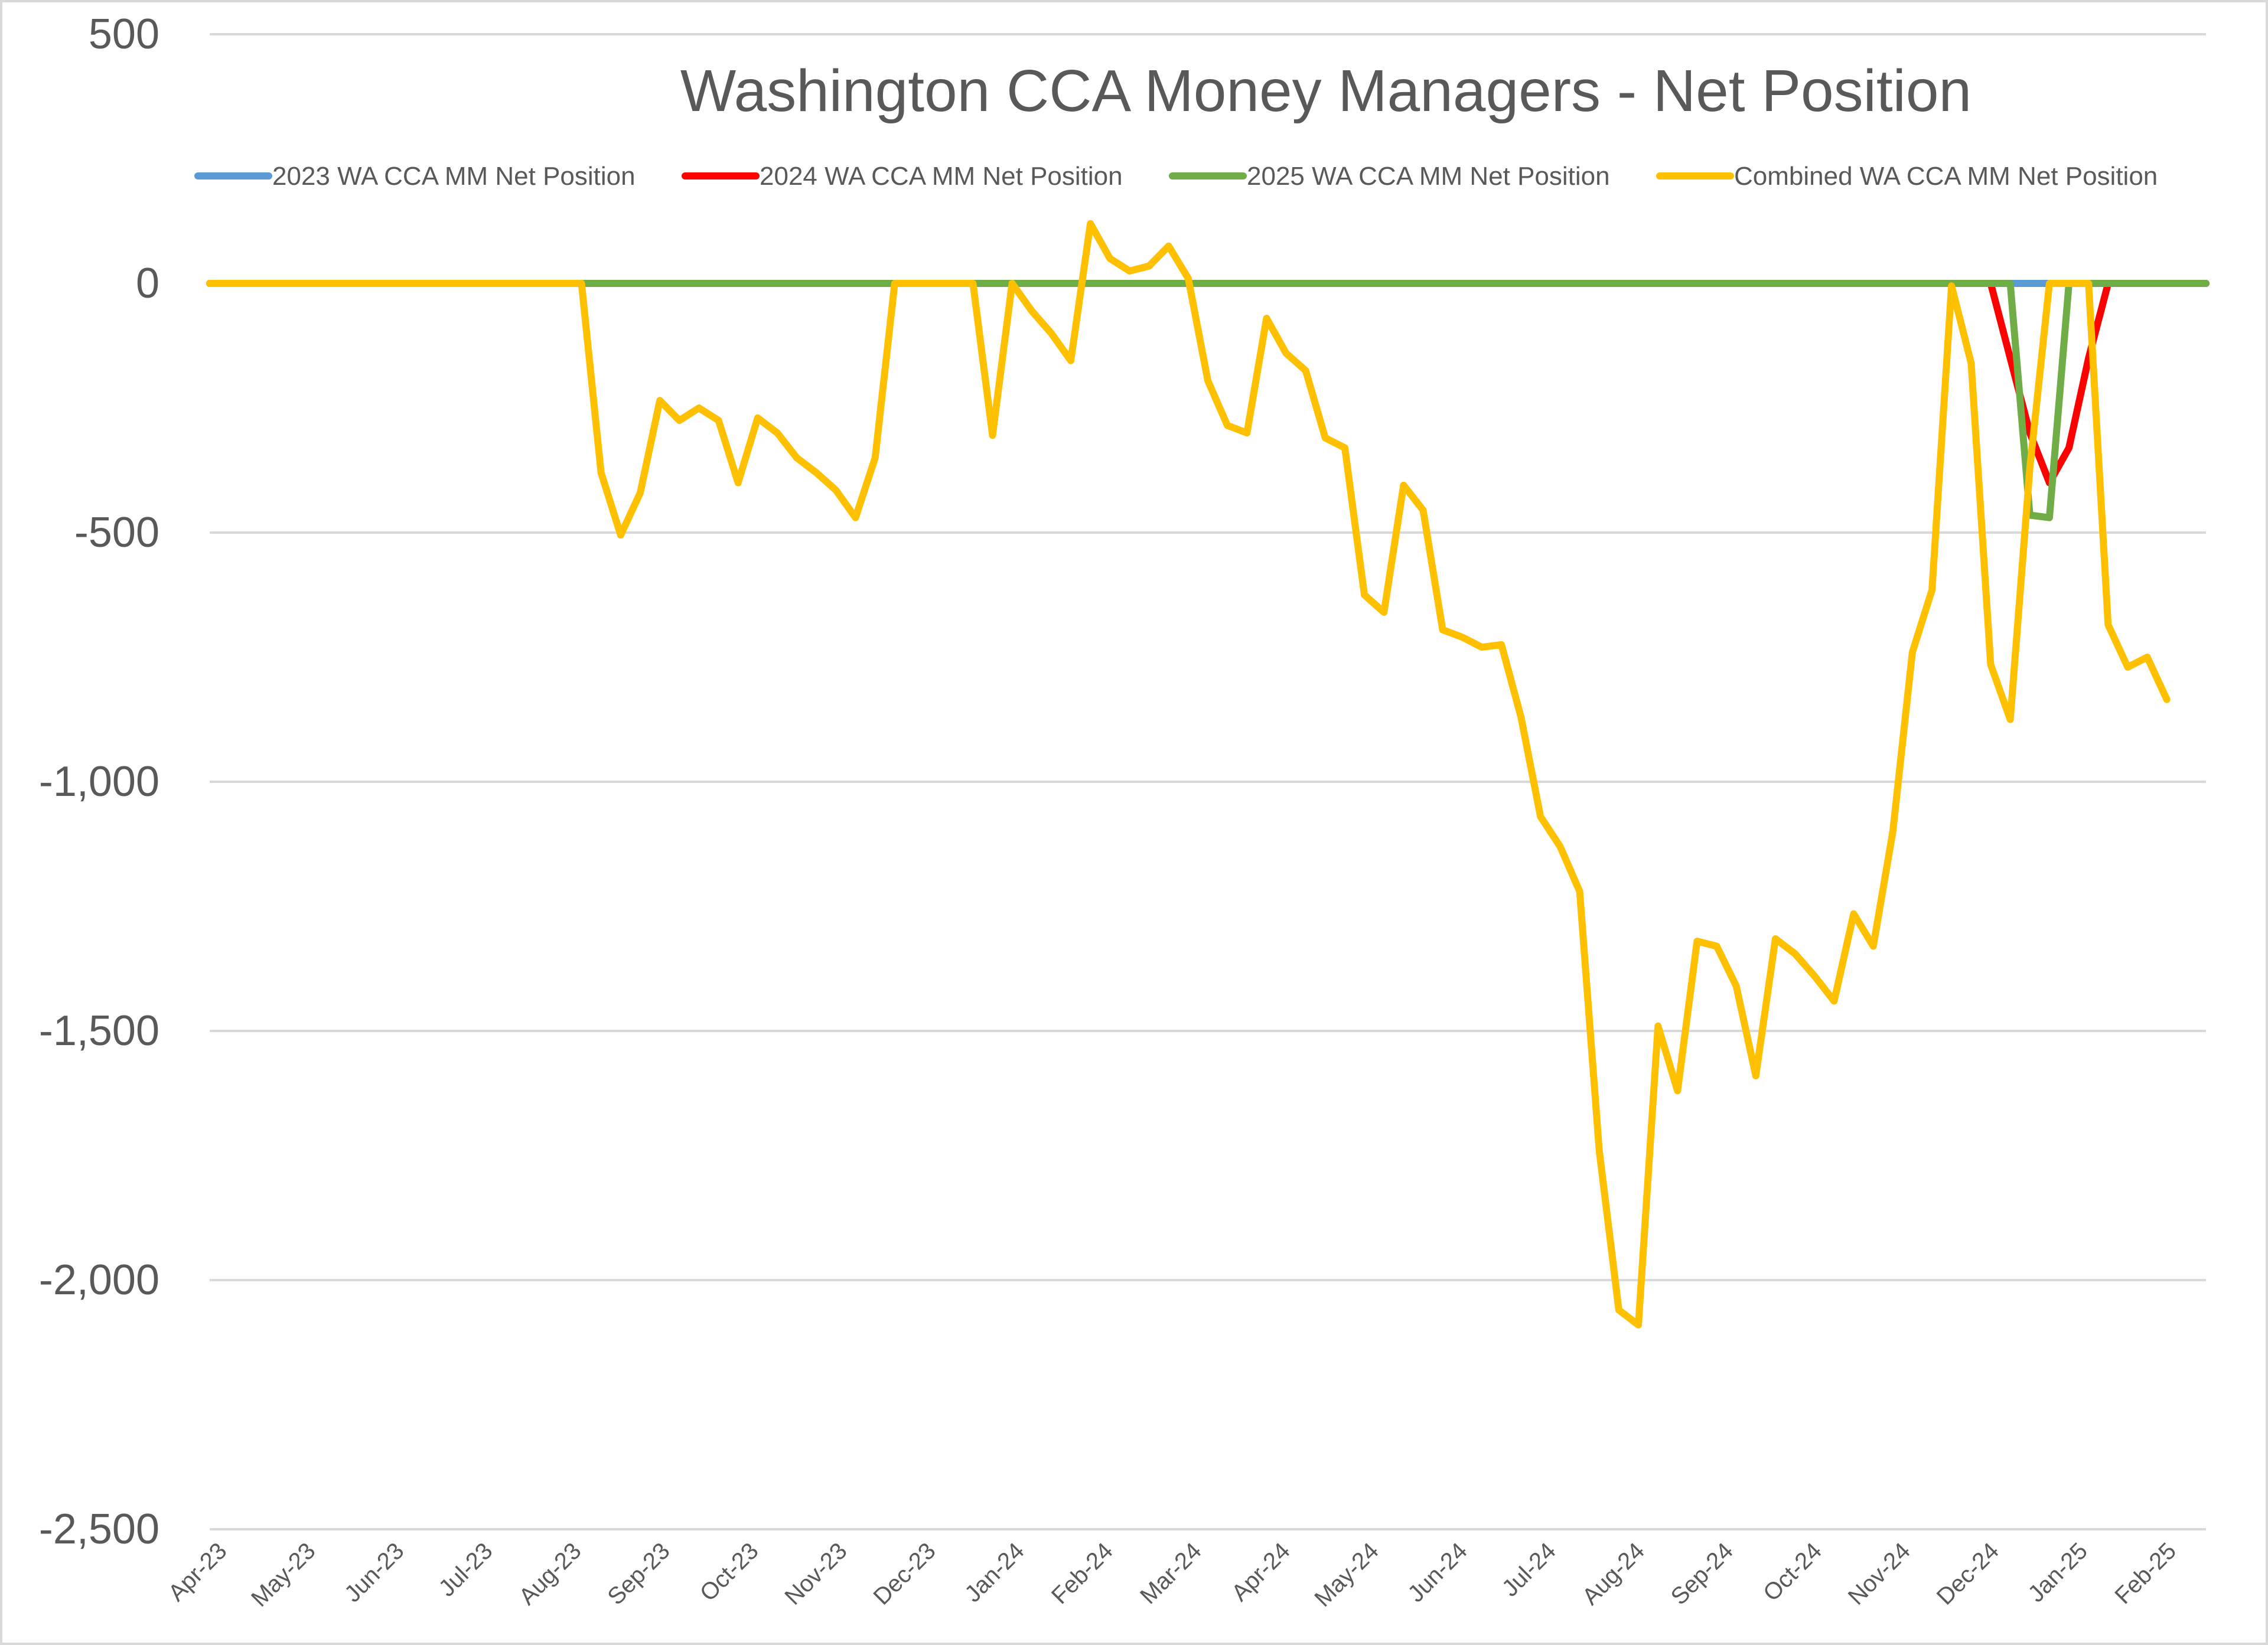  I want to click on y-tick-label: -2,000, so click(99, 1280).